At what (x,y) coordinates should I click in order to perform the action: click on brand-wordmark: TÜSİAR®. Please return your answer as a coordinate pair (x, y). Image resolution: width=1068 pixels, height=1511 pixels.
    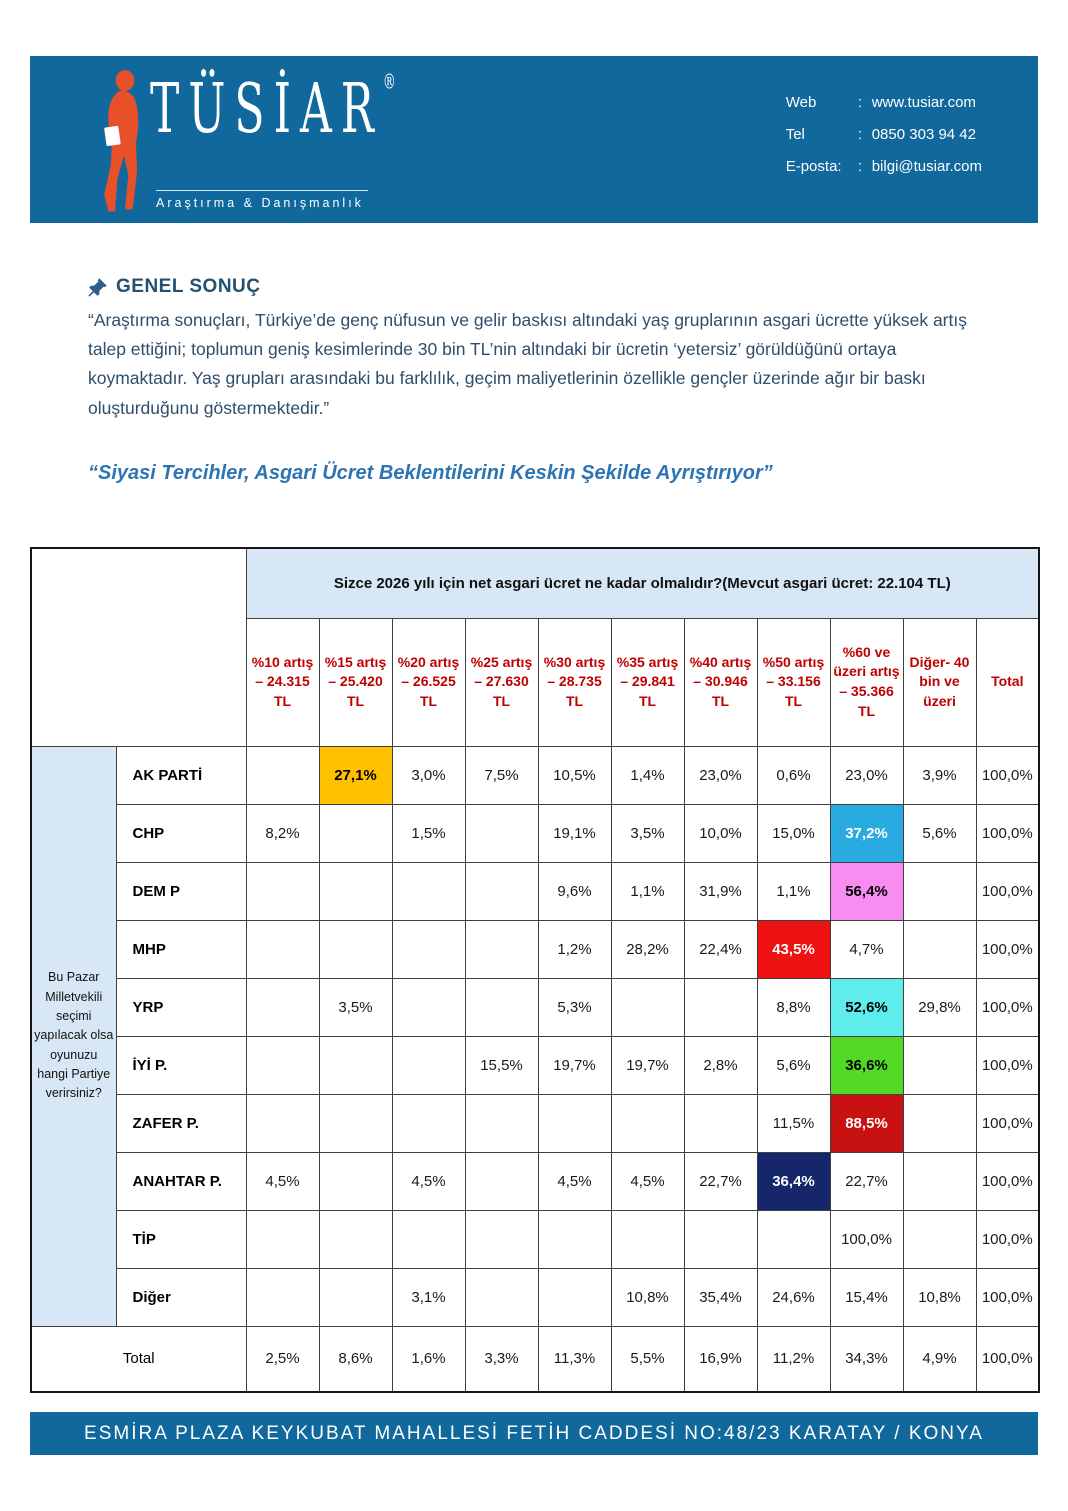
    Looking at the image, I should click on (273, 109).